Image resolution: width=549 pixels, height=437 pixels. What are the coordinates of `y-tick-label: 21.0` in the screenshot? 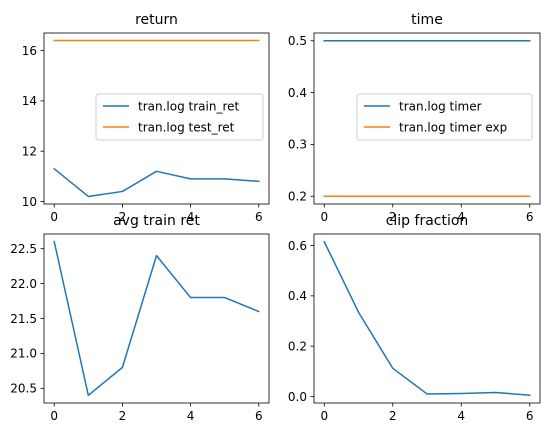 It's located at (23, 354).